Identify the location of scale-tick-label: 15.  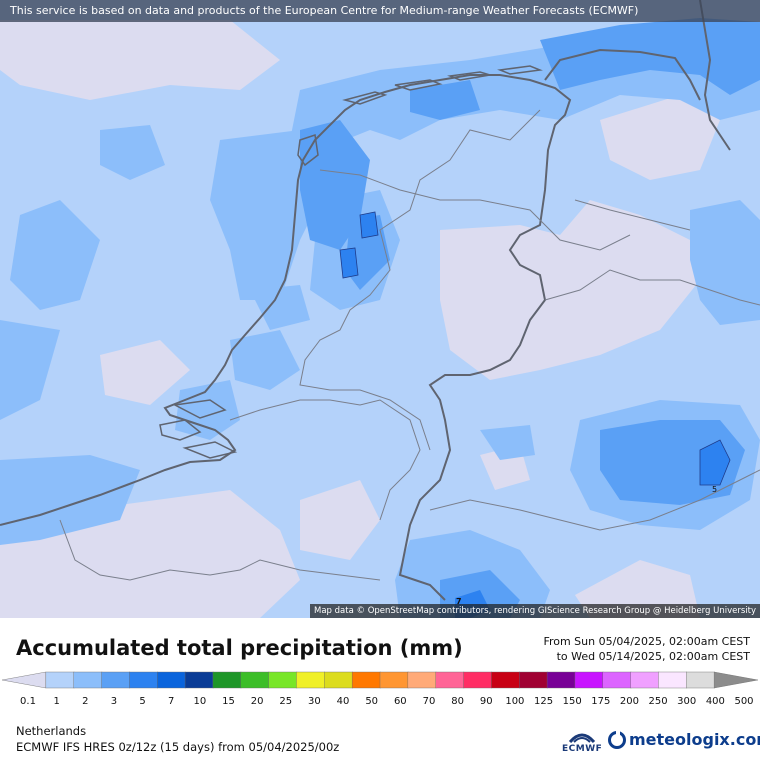
(228, 701).